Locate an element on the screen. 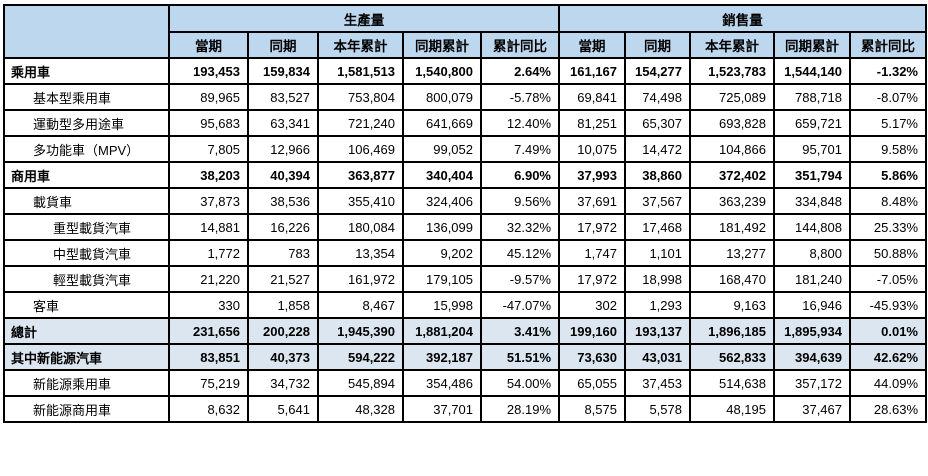 The width and height of the screenshot is (928, 476). cell-production-4: 45.12% is located at coordinates (520, 253).